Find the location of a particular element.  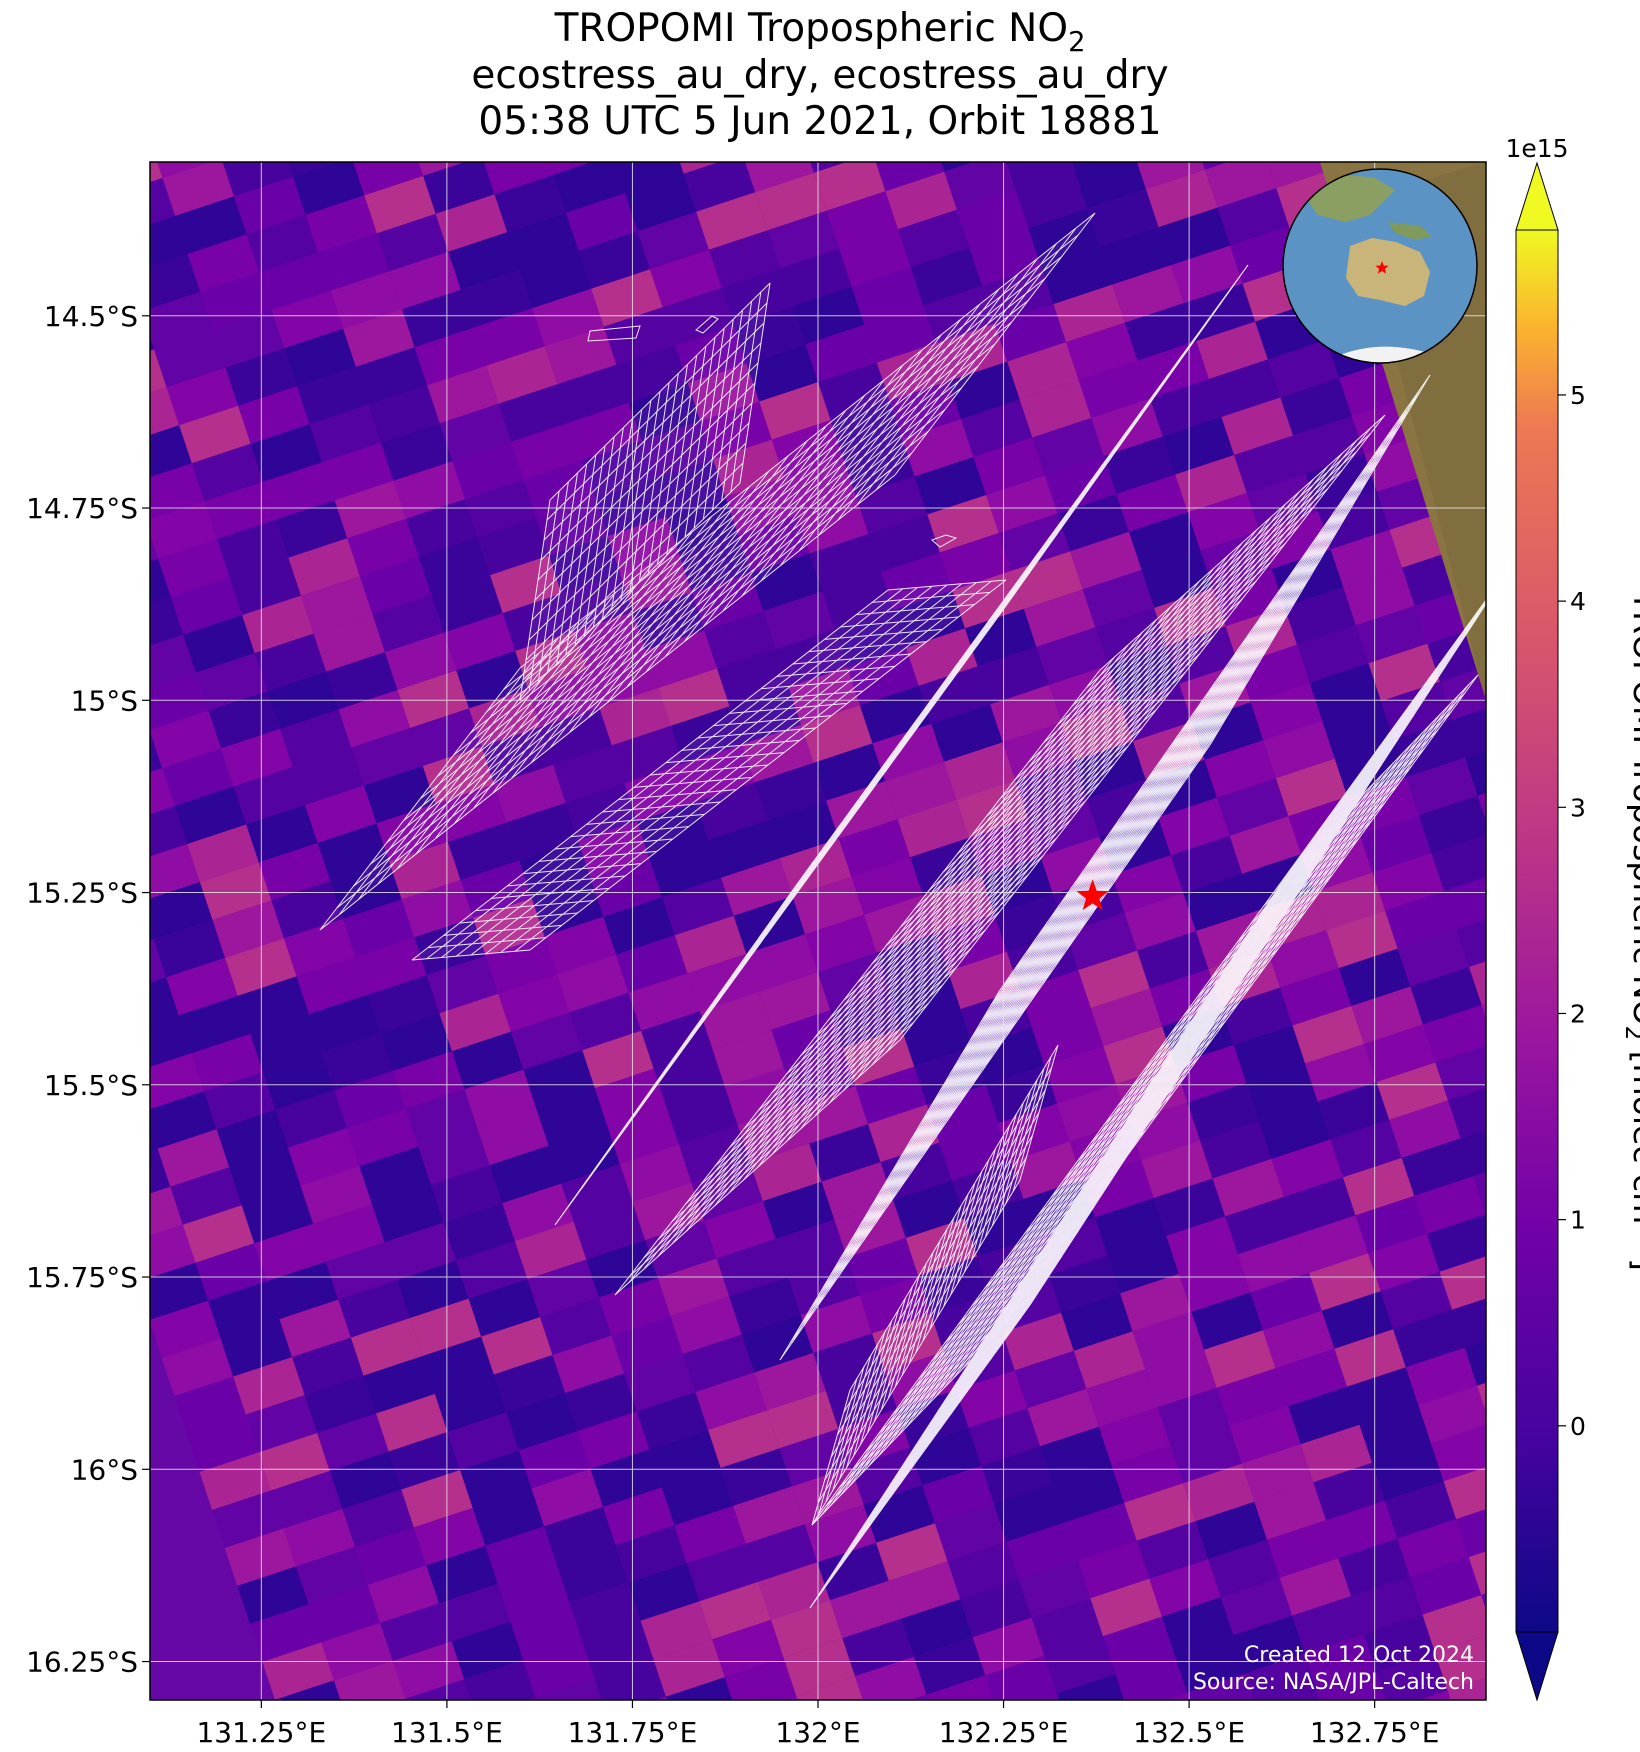

y-tick-label: 15.5°S is located at coordinates (91, 1085).